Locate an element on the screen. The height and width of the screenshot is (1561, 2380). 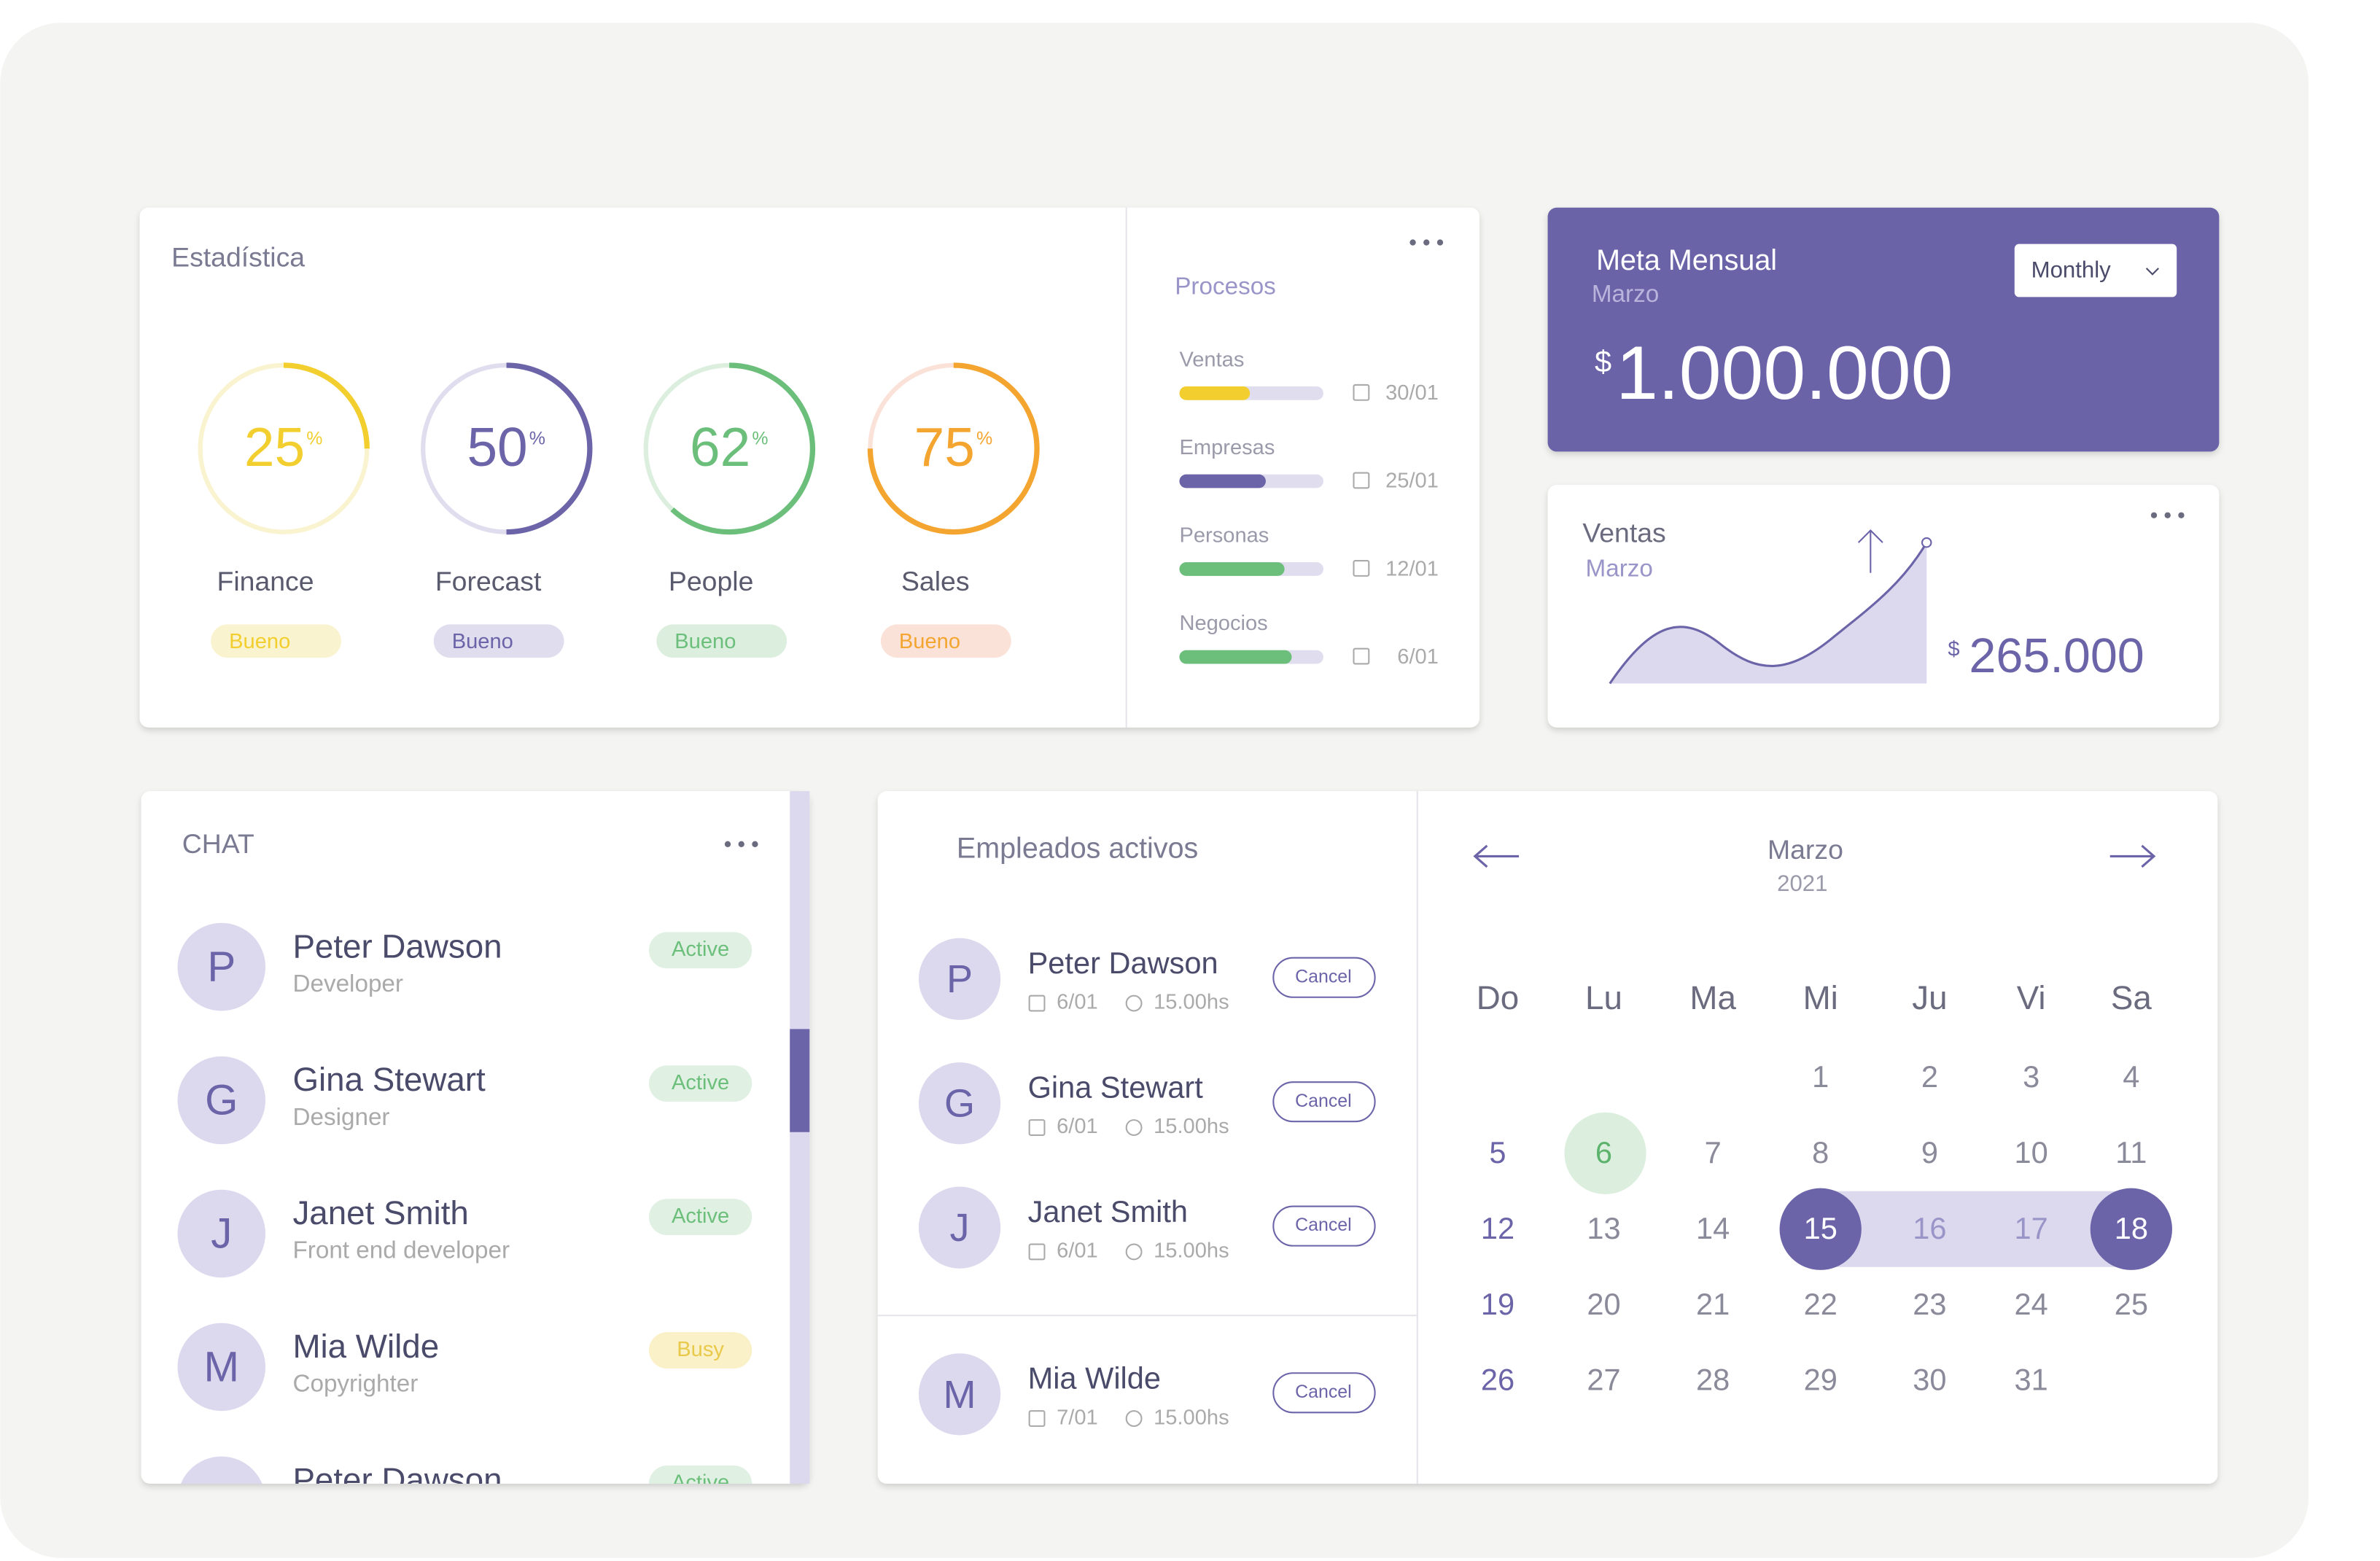
scroll-thumb is located at coordinates (800, 1080).